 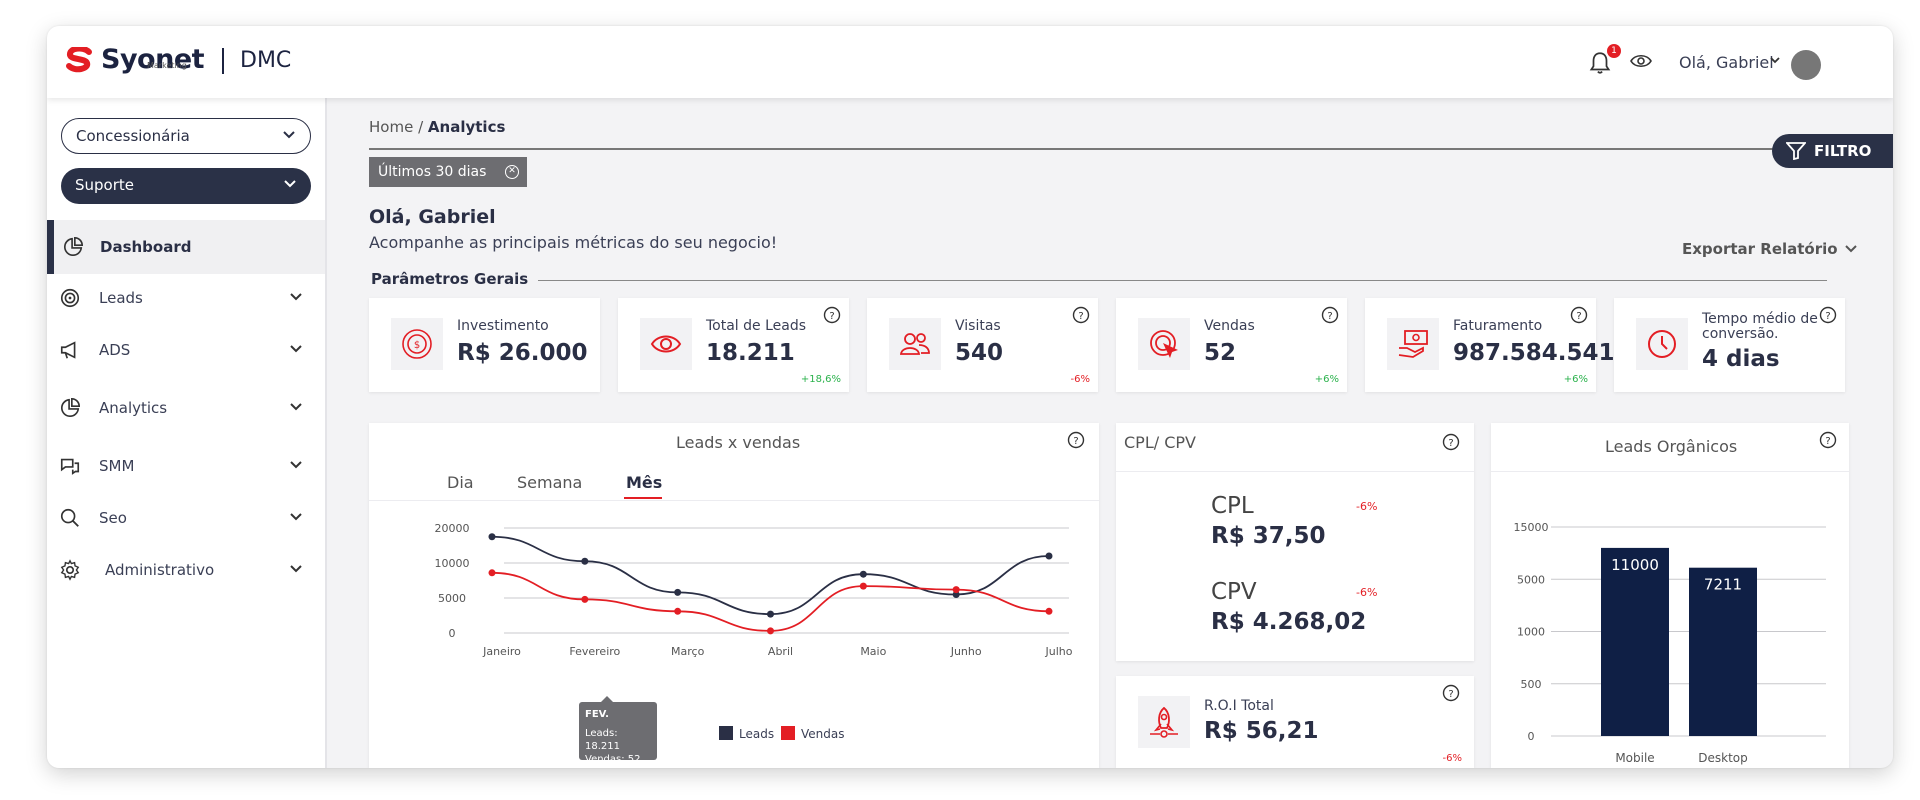 What do you see at coordinates (770, 601) in the screenshot?
I see `series-line-vendas` at bounding box center [770, 601].